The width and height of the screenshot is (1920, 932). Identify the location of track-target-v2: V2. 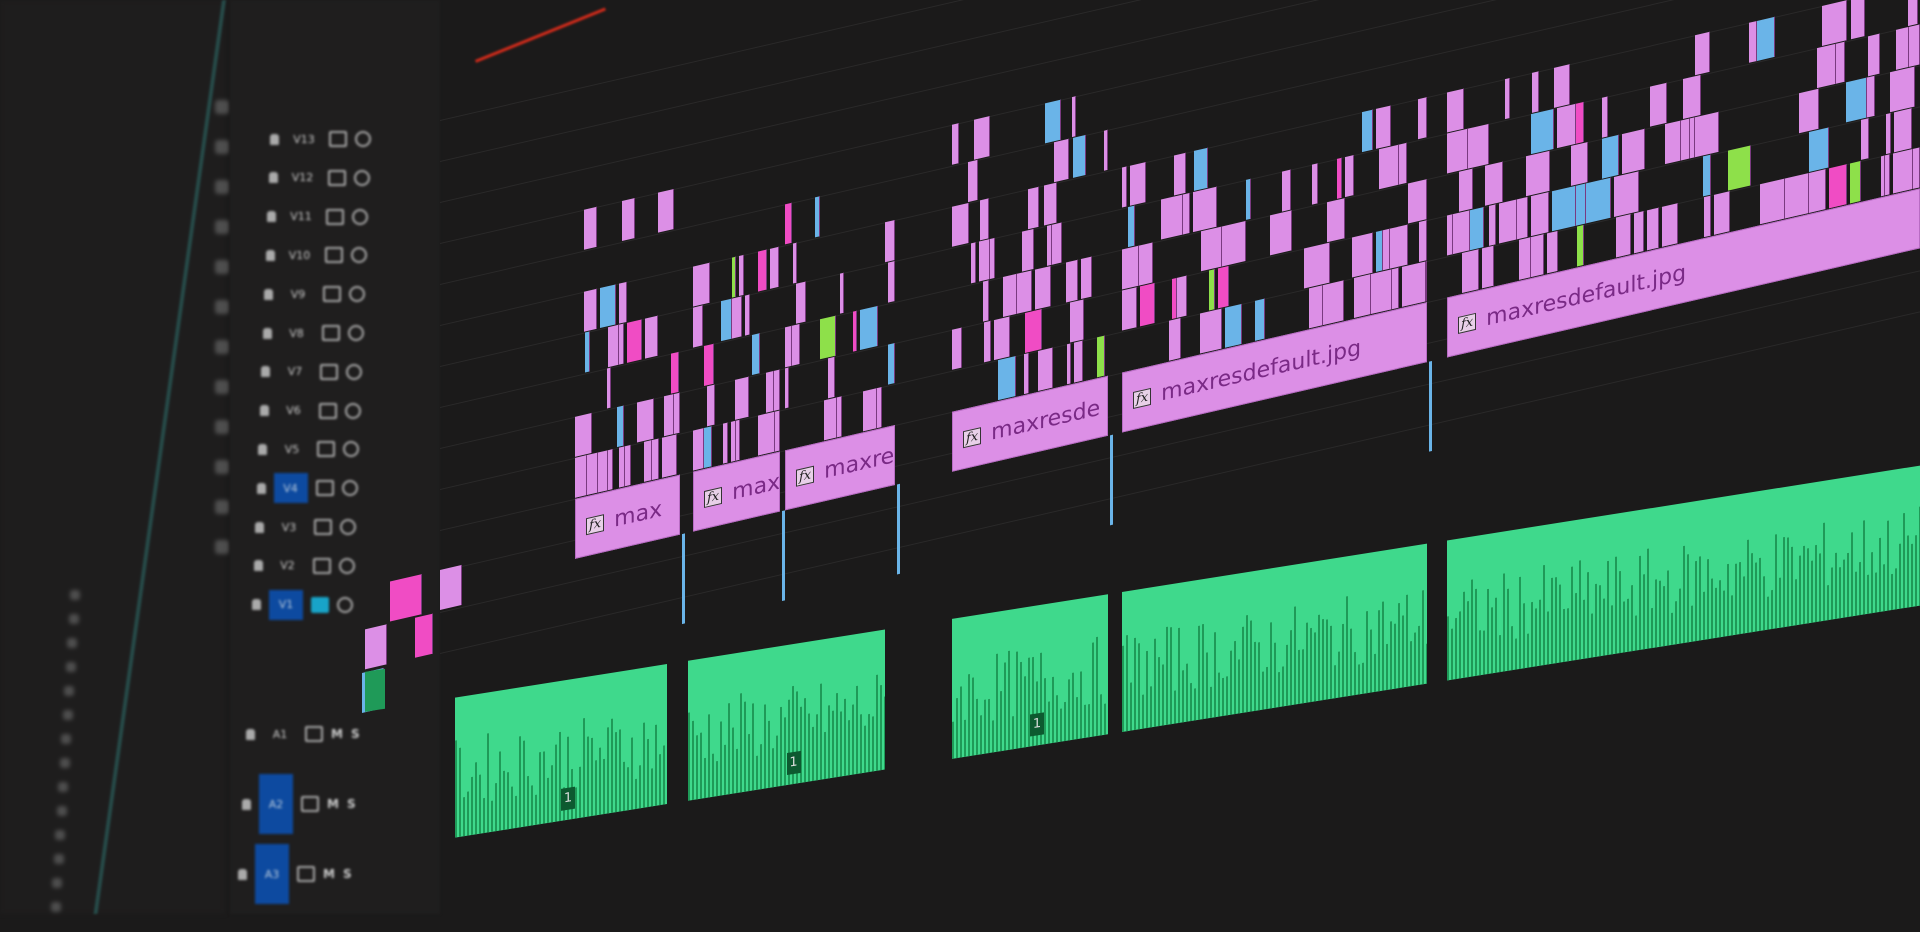
(287, 566).